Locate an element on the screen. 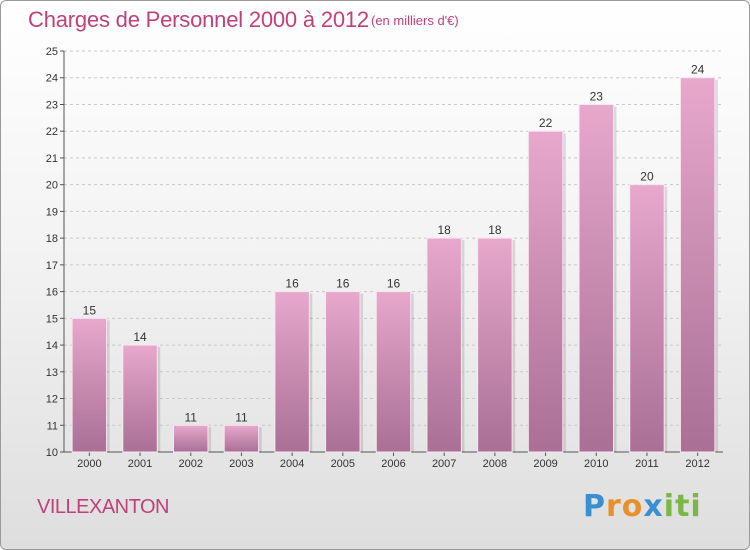  x-tick-label: 2007 is located at coordinates (444, 464).